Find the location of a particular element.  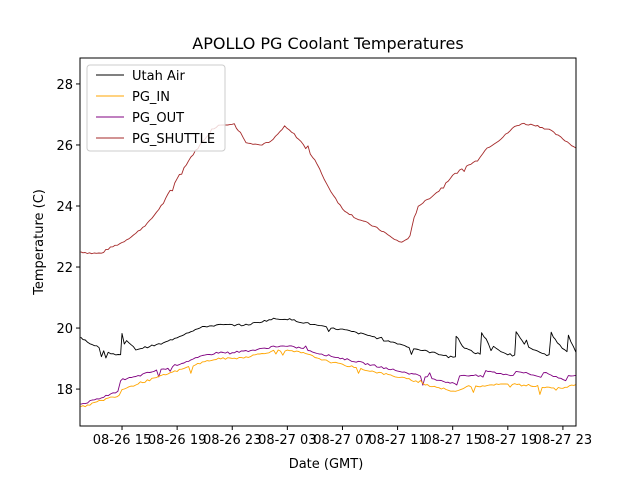

x-axis-label: Date (GMT) is located at coordinates (326, 464).